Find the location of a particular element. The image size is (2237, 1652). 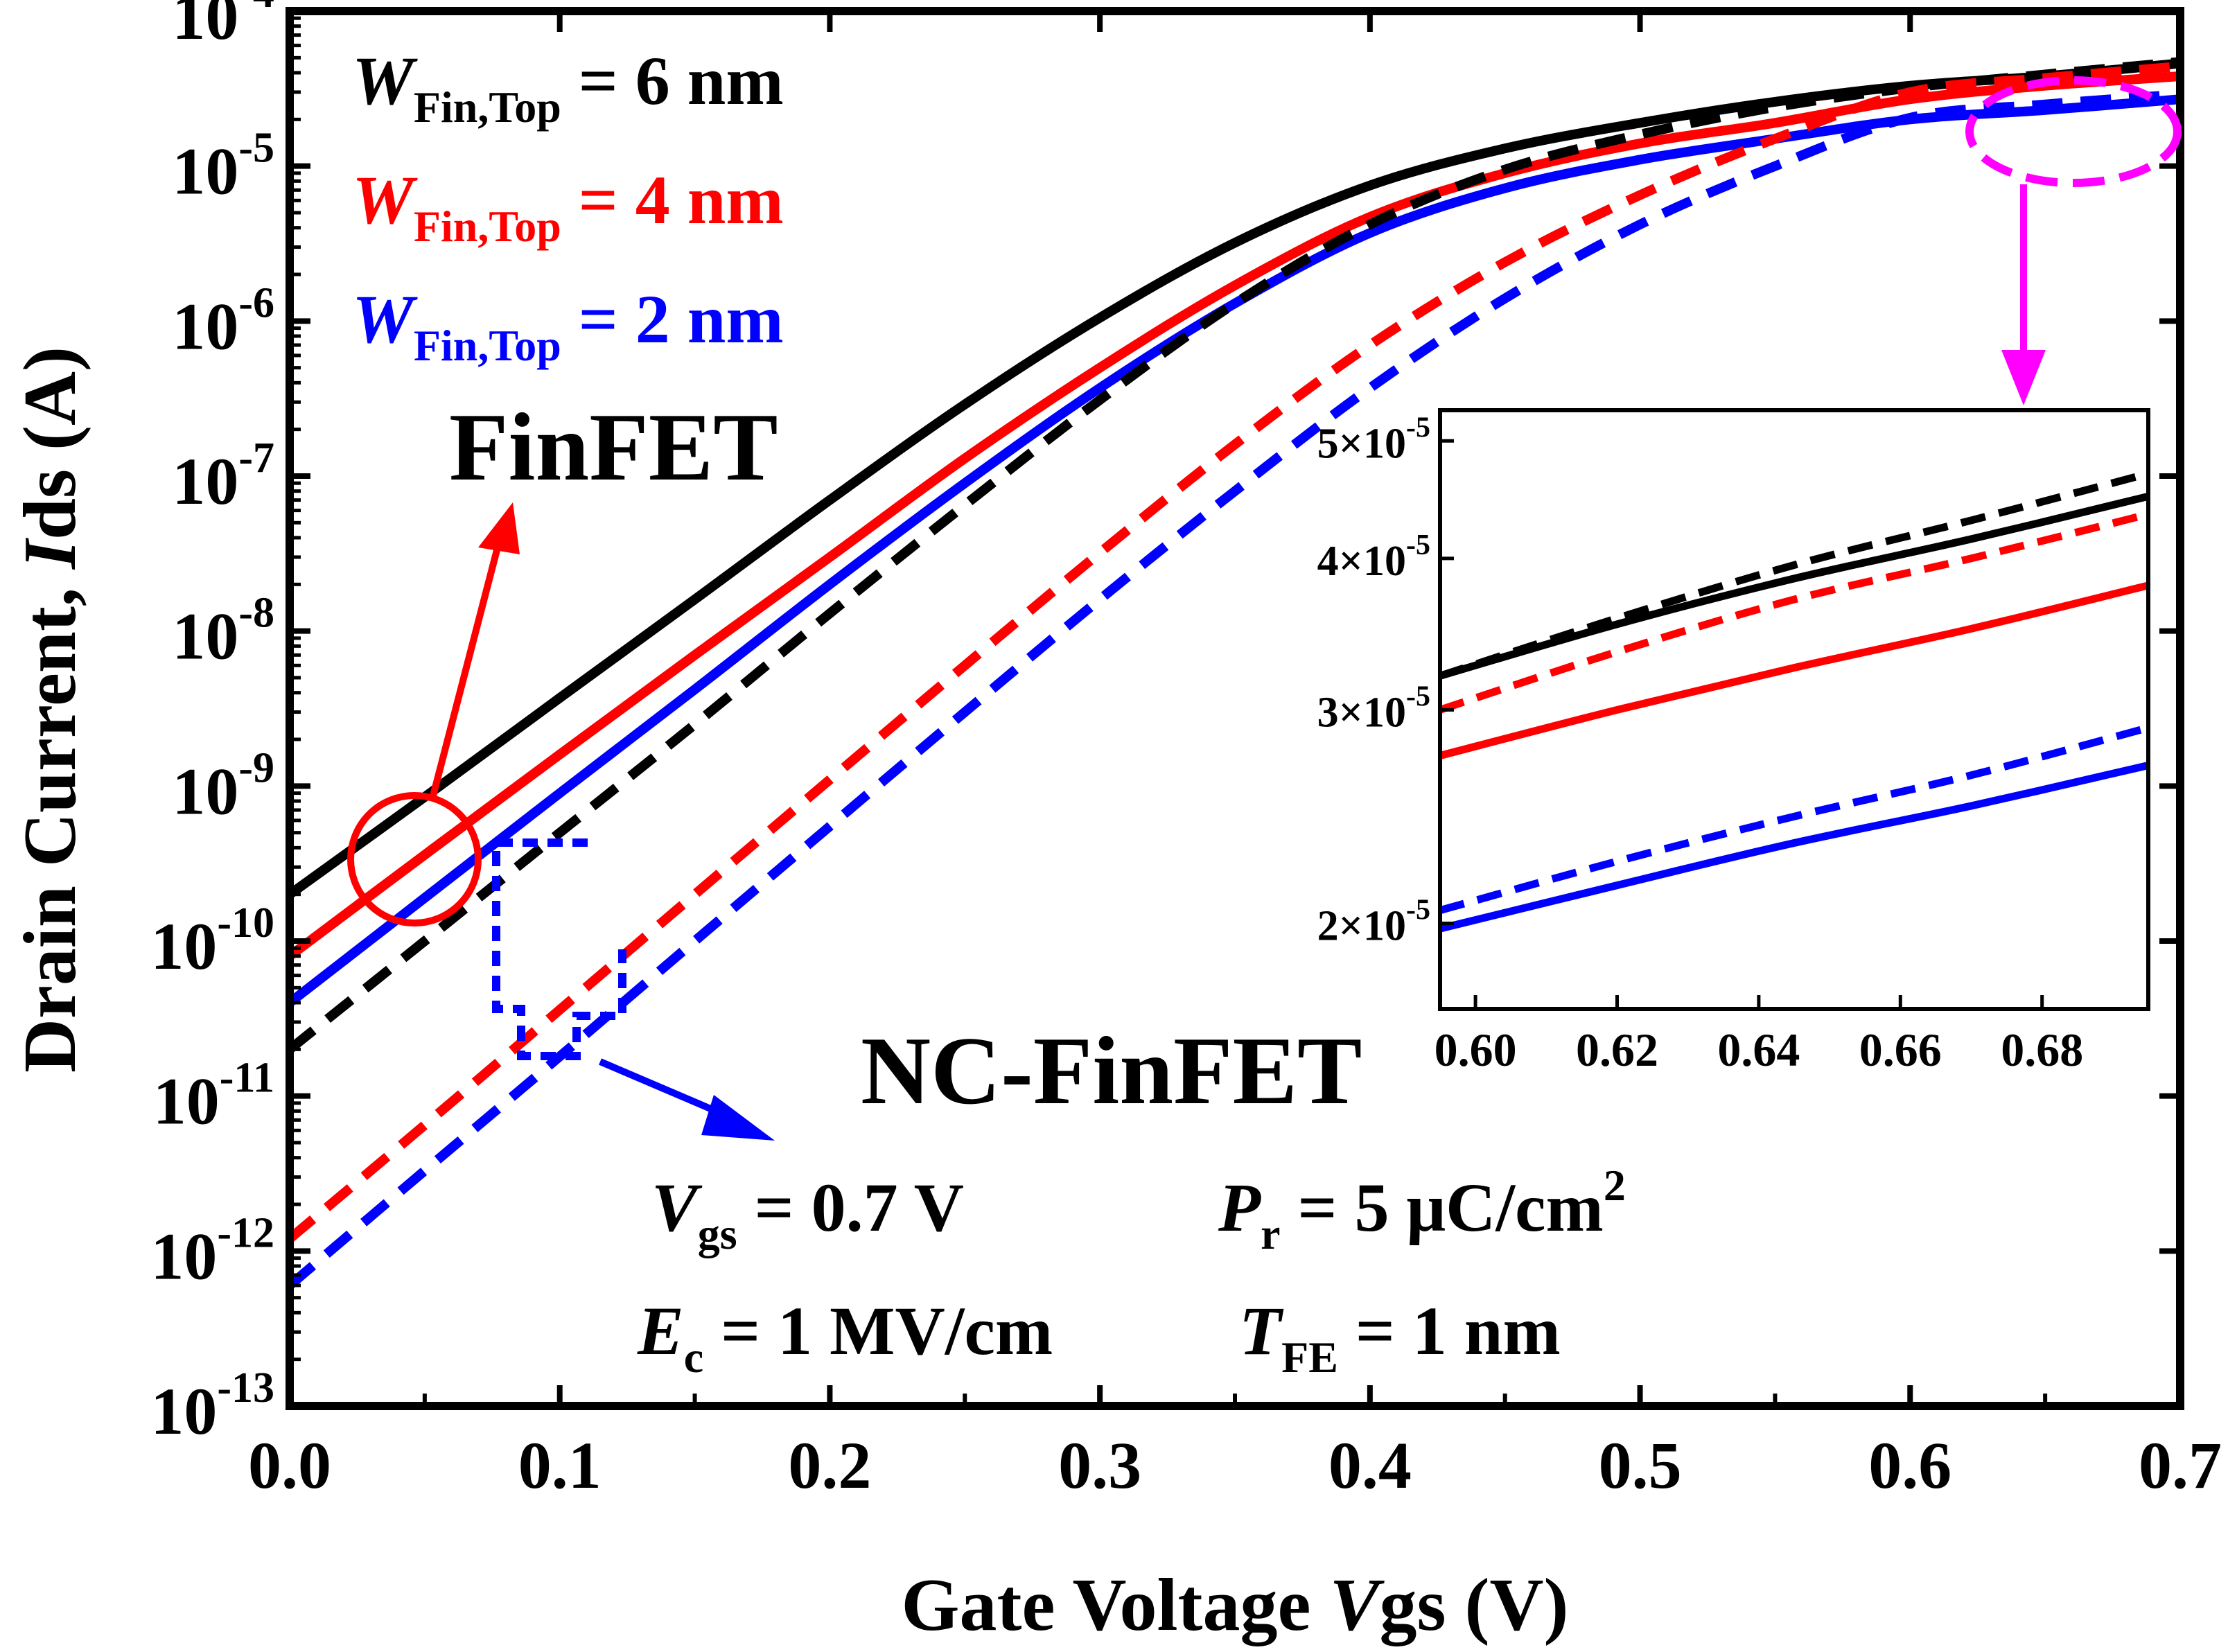

param-tfe-sub: FE is located at coordinates (1309, 1357).